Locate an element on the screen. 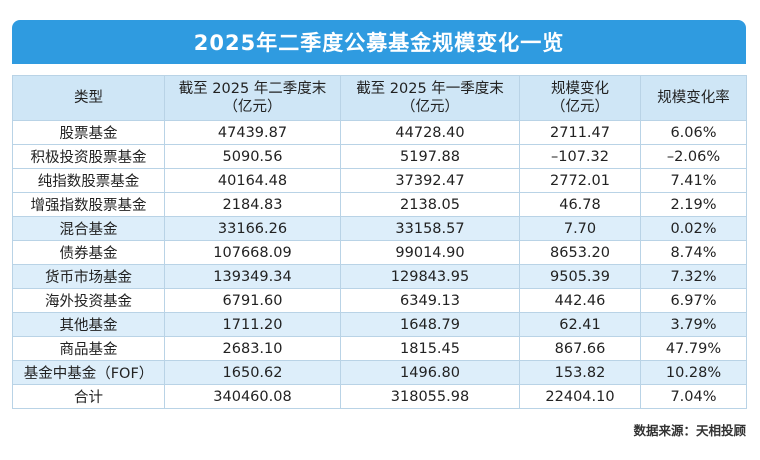  header-rate: 规模变化率 is located at coordinates (693, 98).